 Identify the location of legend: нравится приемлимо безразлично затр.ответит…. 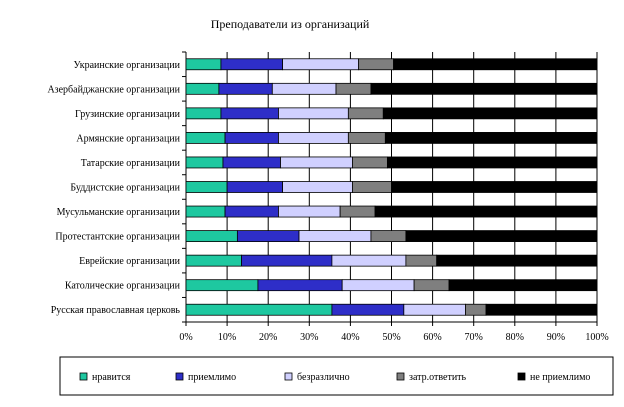
(336, 376).